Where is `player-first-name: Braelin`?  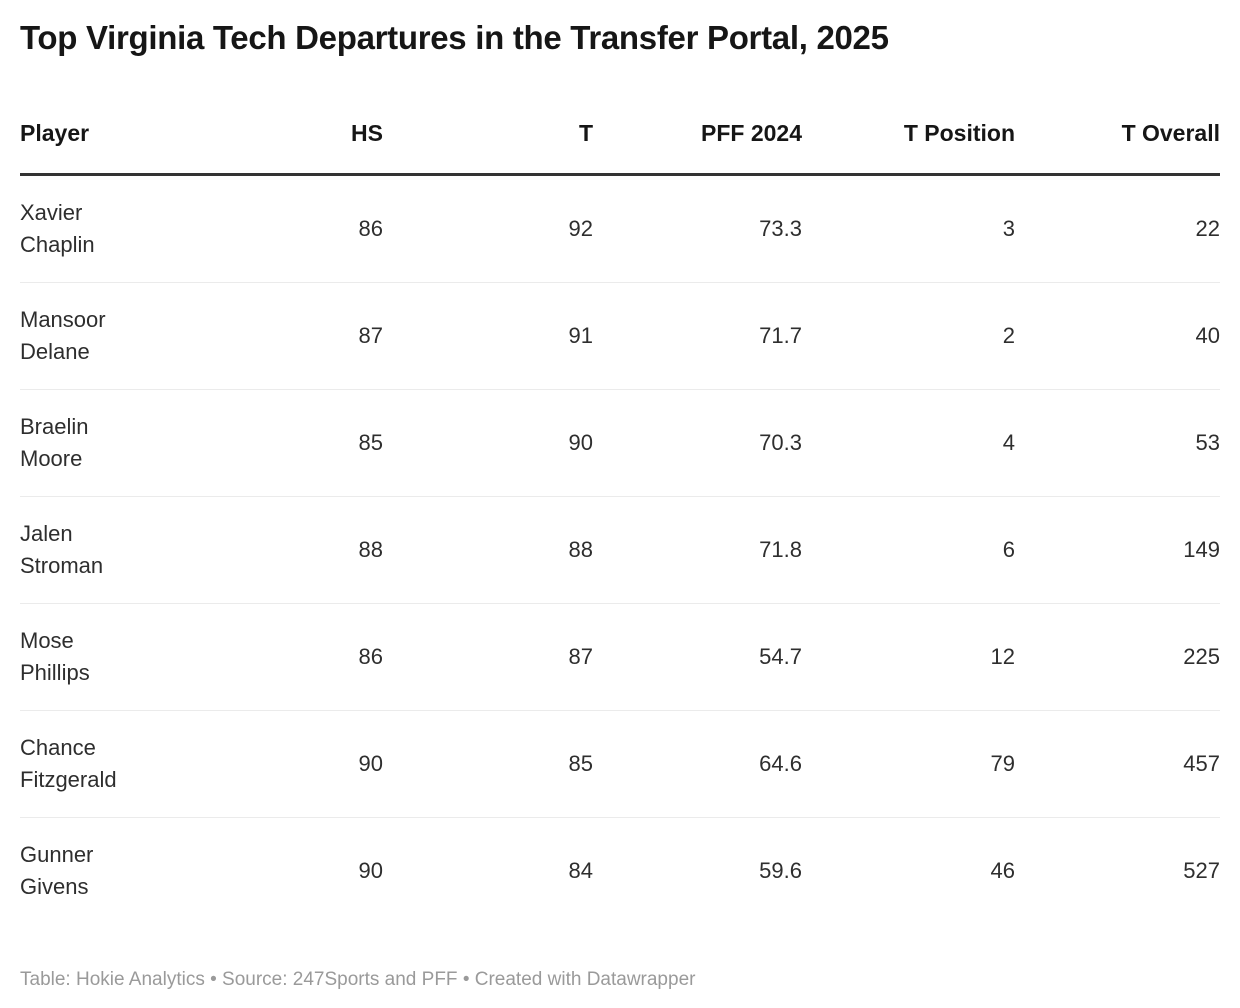 player-first-name: Braelin is located at coordinates (54, 426).